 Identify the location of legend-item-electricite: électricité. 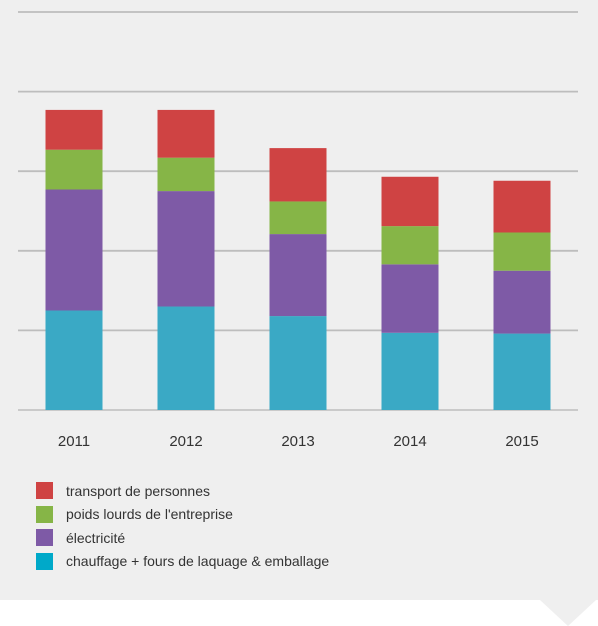
(182, 538).